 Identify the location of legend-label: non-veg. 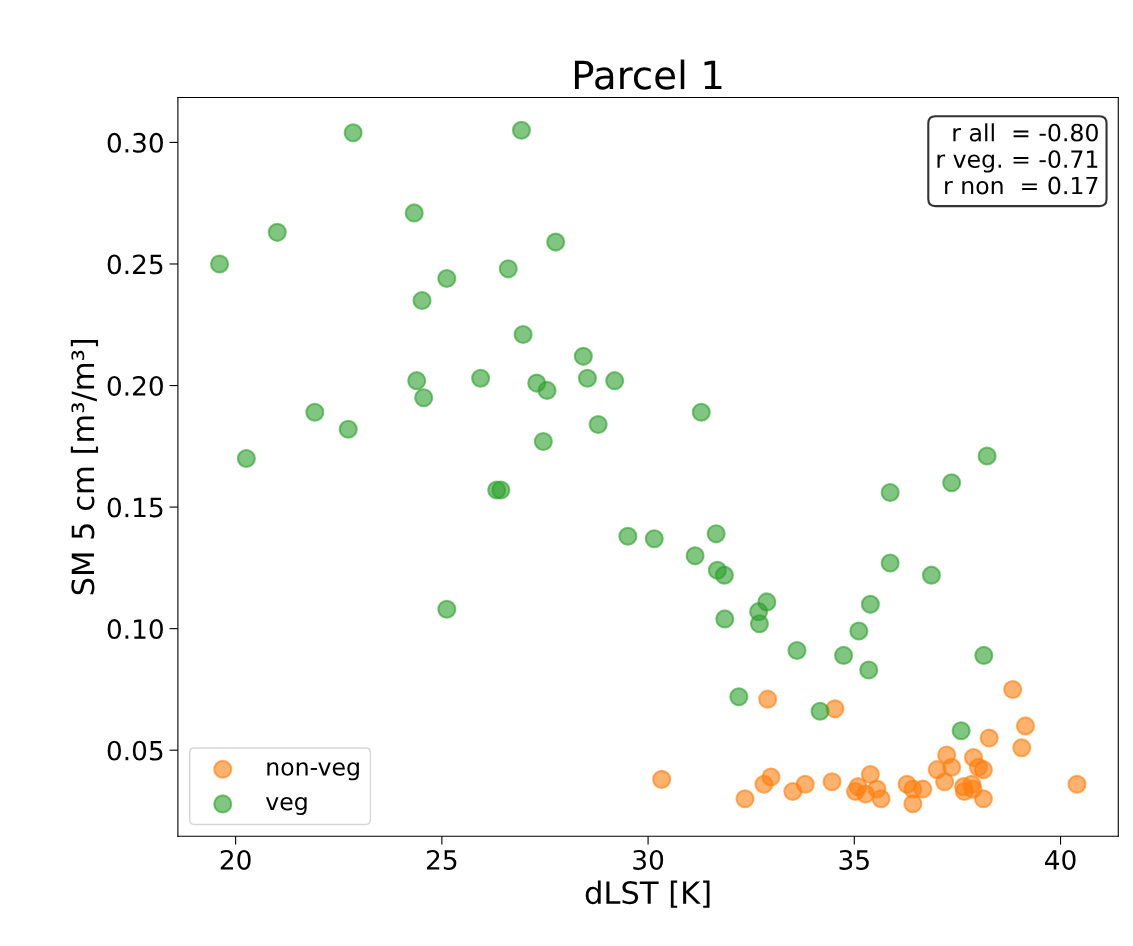
(313, 771).